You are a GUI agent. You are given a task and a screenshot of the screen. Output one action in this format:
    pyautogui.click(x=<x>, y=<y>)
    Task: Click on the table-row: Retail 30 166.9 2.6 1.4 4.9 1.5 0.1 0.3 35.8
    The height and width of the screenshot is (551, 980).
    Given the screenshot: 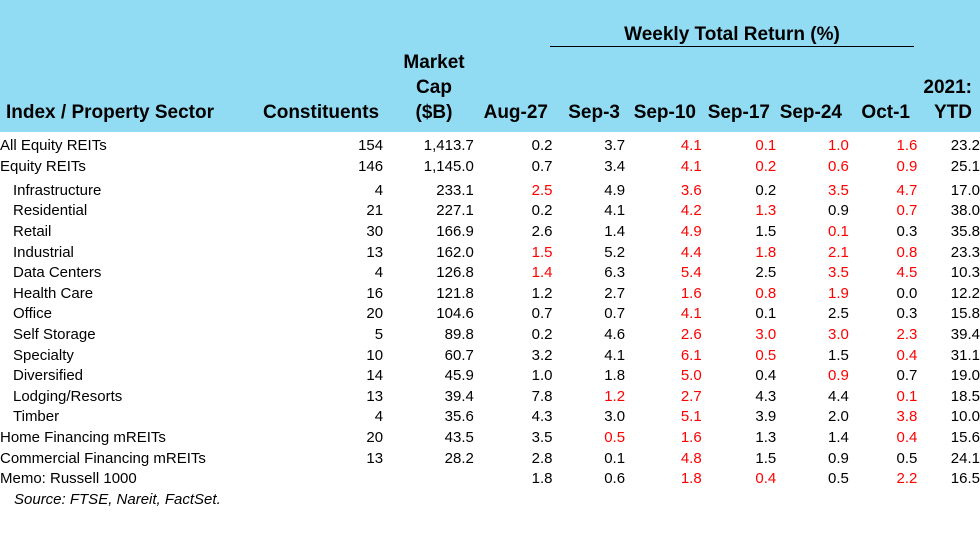 What is the action you would take?
    pyautogui.click(x=490, y=232)
    